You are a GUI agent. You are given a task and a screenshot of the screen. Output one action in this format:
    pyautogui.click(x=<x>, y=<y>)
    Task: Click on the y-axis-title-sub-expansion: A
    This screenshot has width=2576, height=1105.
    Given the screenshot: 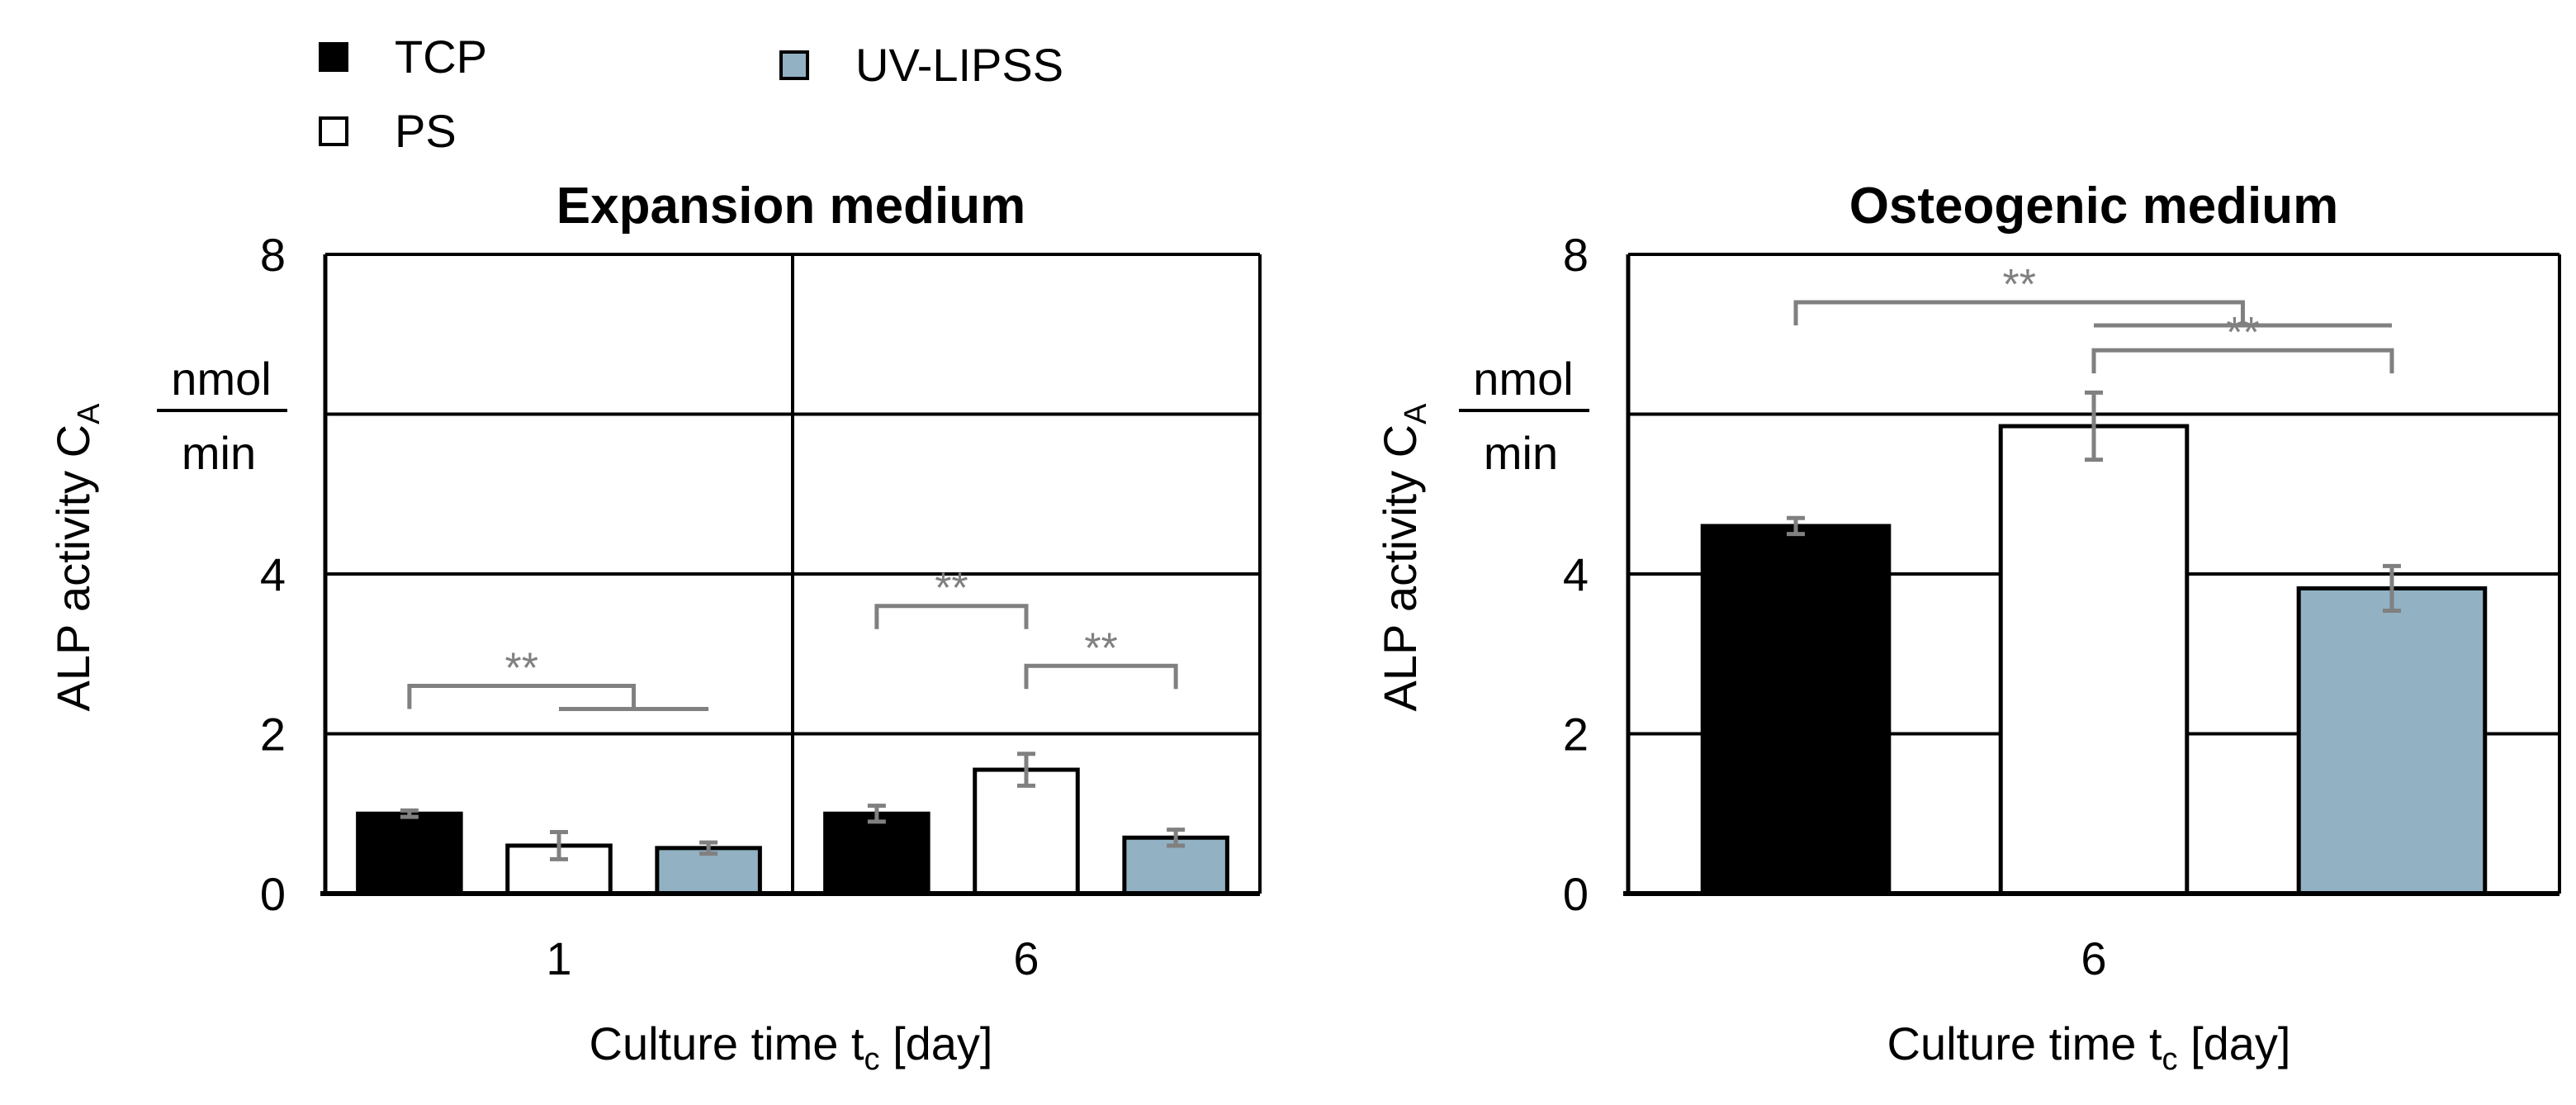 What is the action you would take?
    pyautogui.click(x=89, y=413)
    